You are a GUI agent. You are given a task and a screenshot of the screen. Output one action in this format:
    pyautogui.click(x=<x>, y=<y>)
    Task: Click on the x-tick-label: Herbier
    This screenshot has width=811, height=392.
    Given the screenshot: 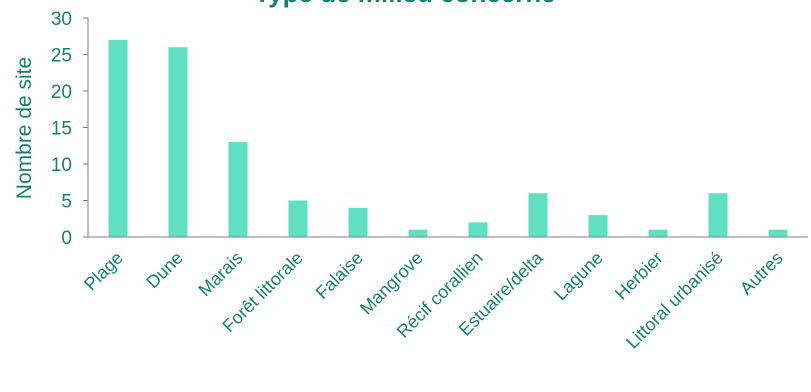 What is the action you would take?
    pyautogui.click(x=639, y=276)
    